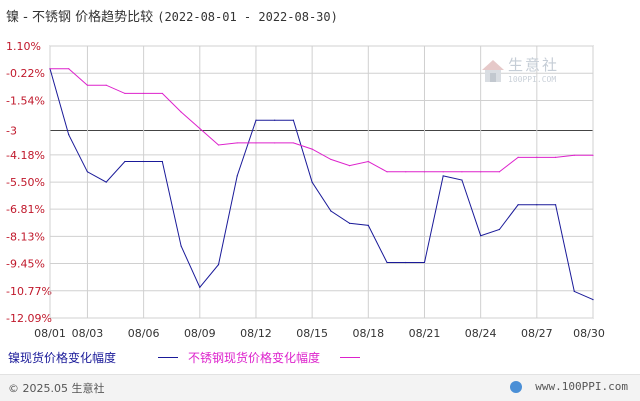  I want to click on footer-copyright: © 2025.05 生意社, so click(56, 388).